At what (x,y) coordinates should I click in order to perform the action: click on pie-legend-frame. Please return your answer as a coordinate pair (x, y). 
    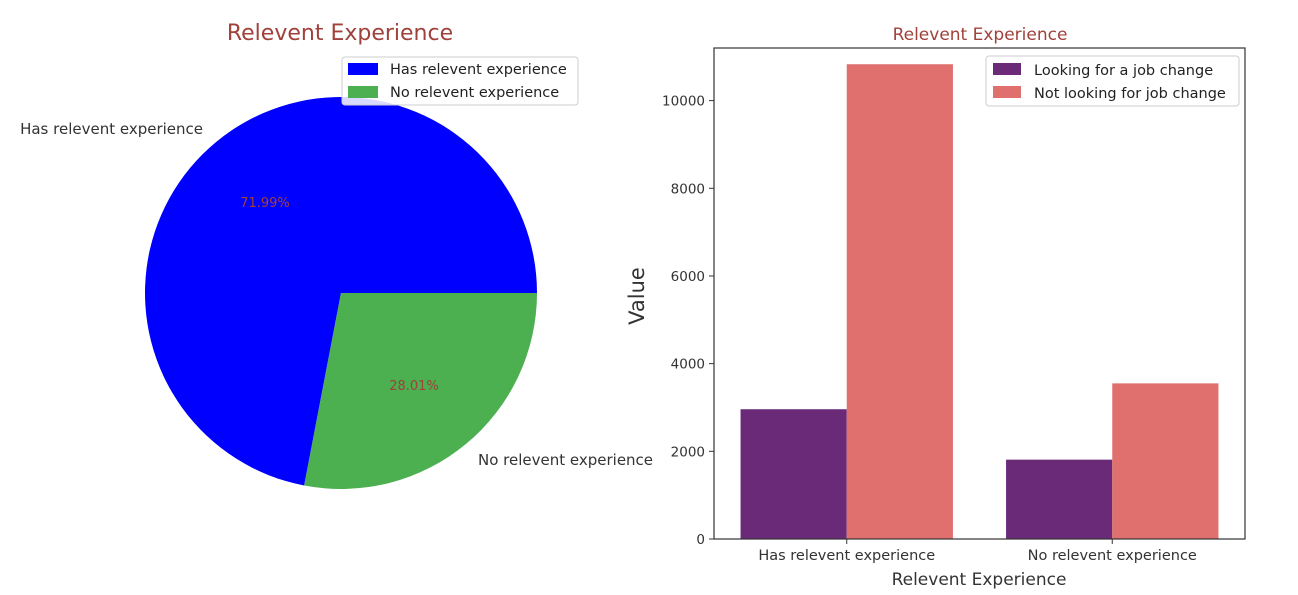
    Looking at the image, I should click on (460, 81).